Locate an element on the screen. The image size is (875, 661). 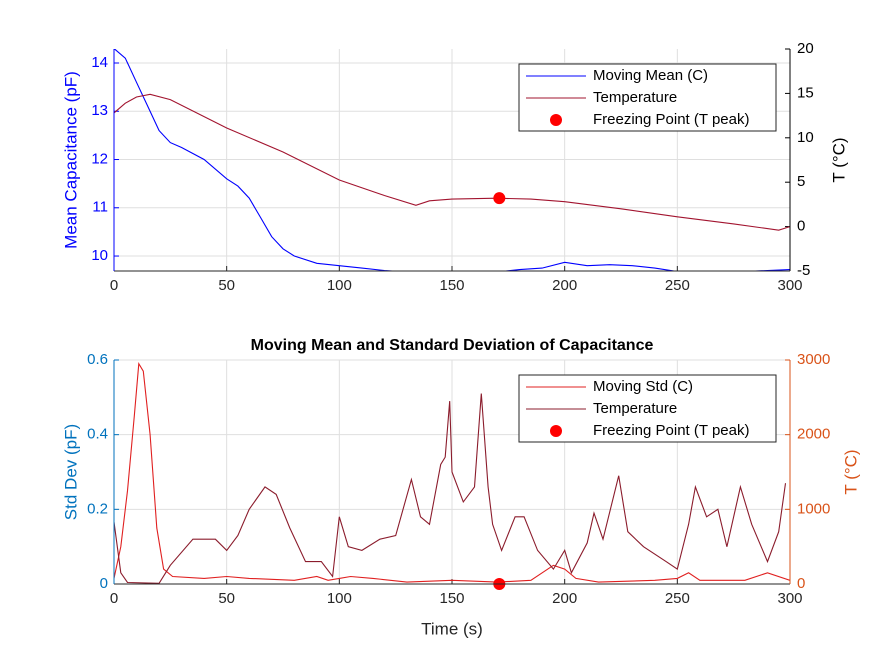
y-tick-label: 0.2 is located at coordinates (97, 508).